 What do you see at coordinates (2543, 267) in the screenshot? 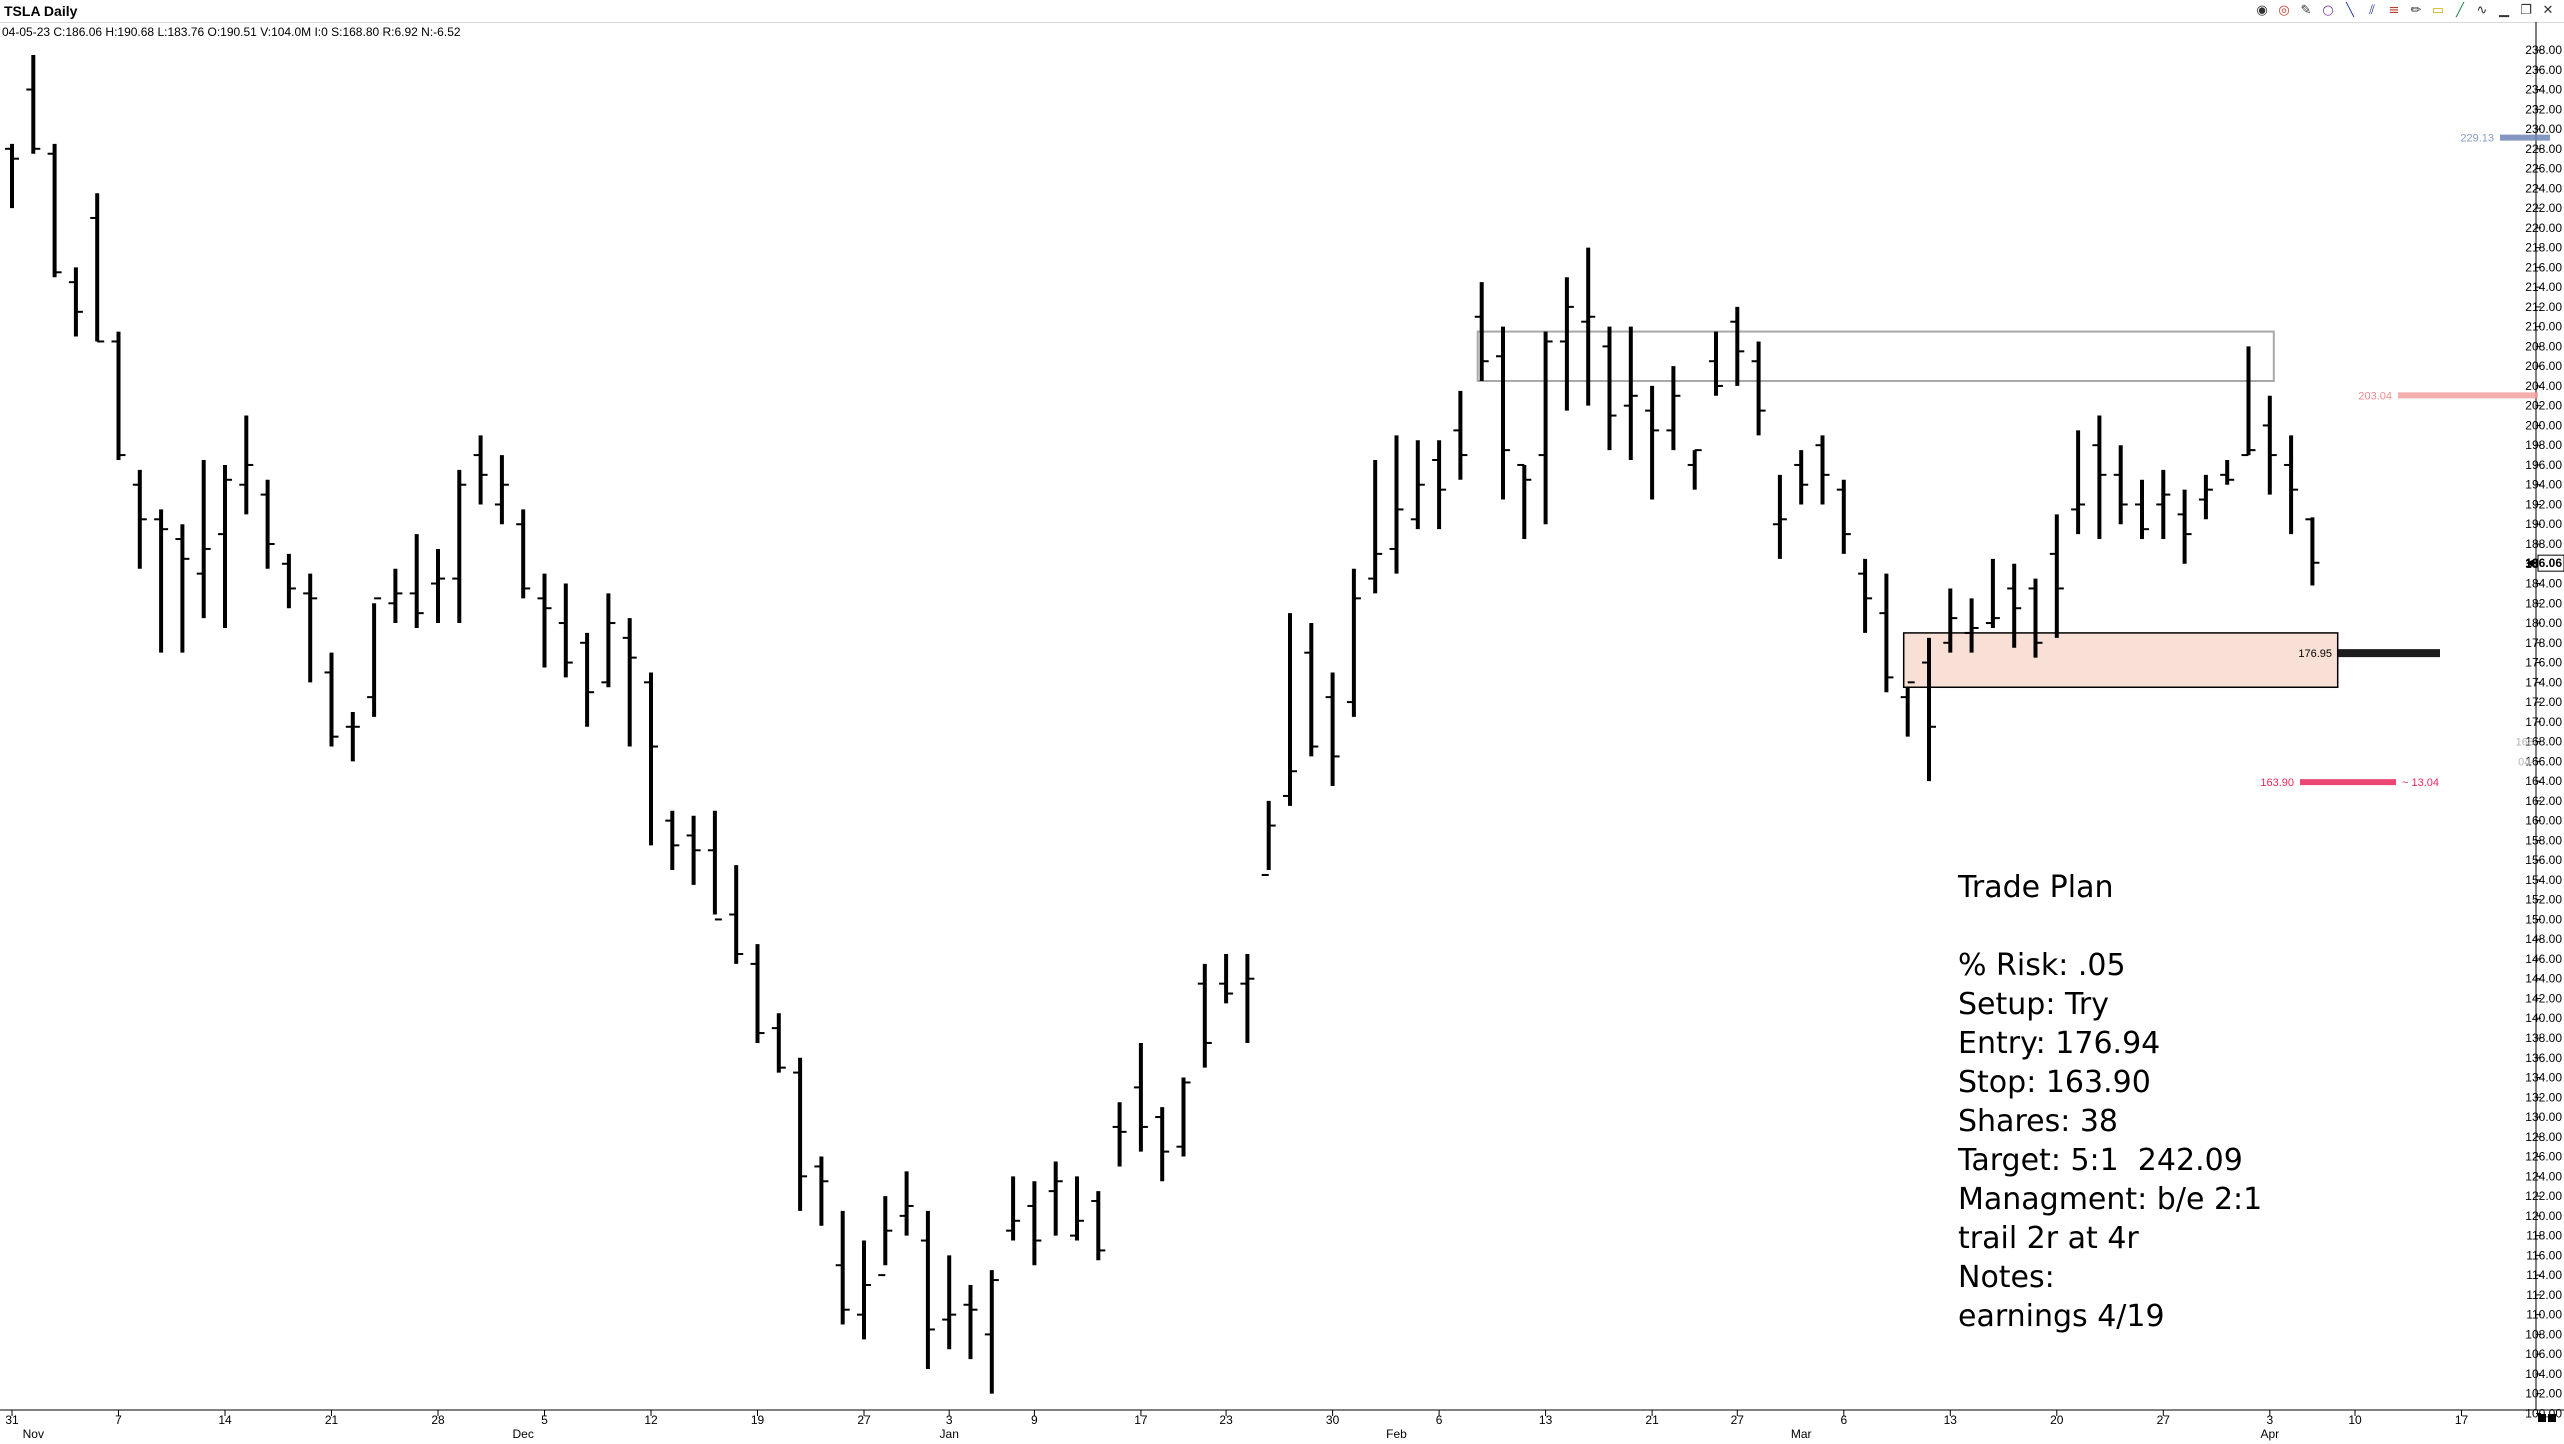
I see `price-tick-label: 216.00` at bounding box center [2543, 267].